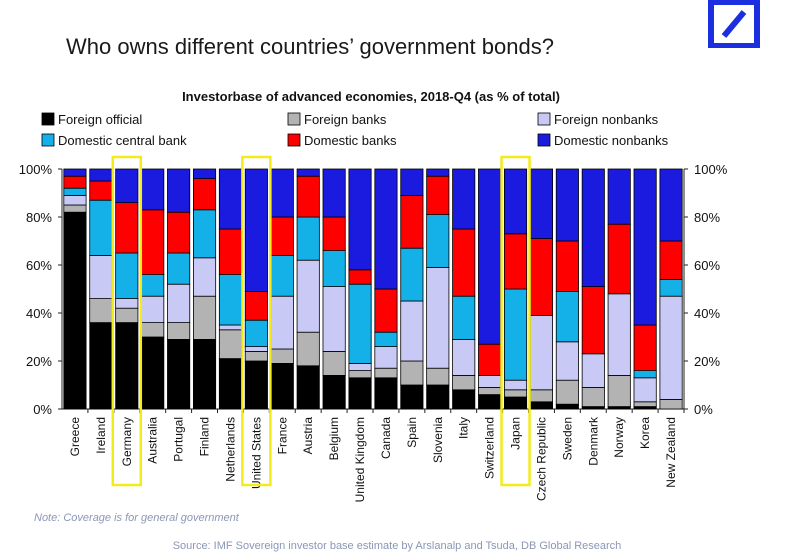  Describe the element at coordinates (42, 409) in the screenshot. I see `left-tick-label-0: 0%` at that location.